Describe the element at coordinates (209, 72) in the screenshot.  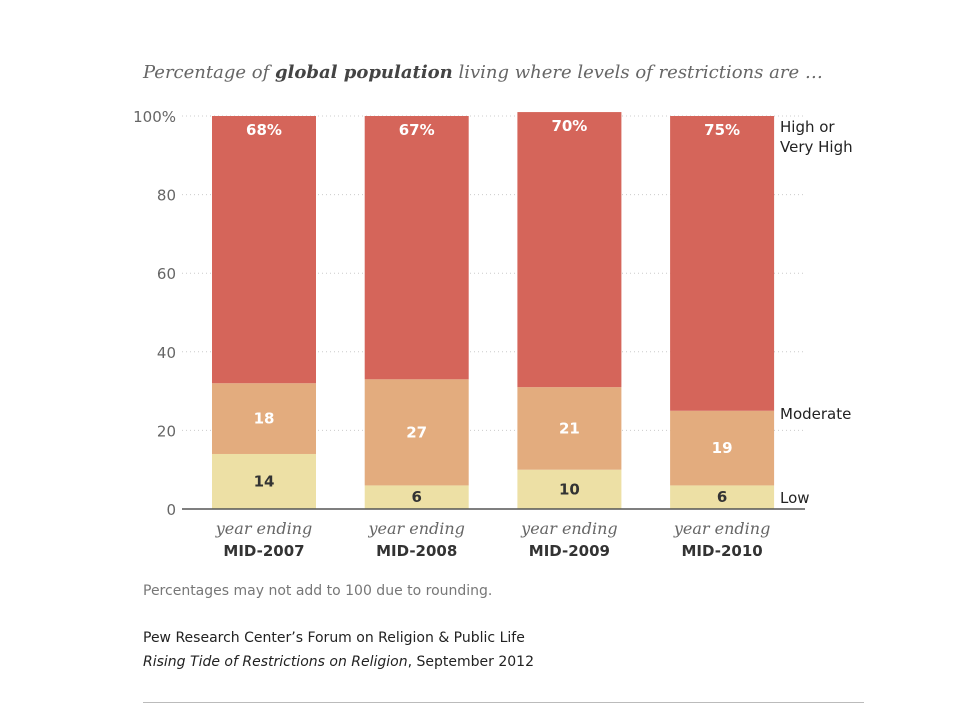
I see `subtitle-pre: Percentage of` at that location.